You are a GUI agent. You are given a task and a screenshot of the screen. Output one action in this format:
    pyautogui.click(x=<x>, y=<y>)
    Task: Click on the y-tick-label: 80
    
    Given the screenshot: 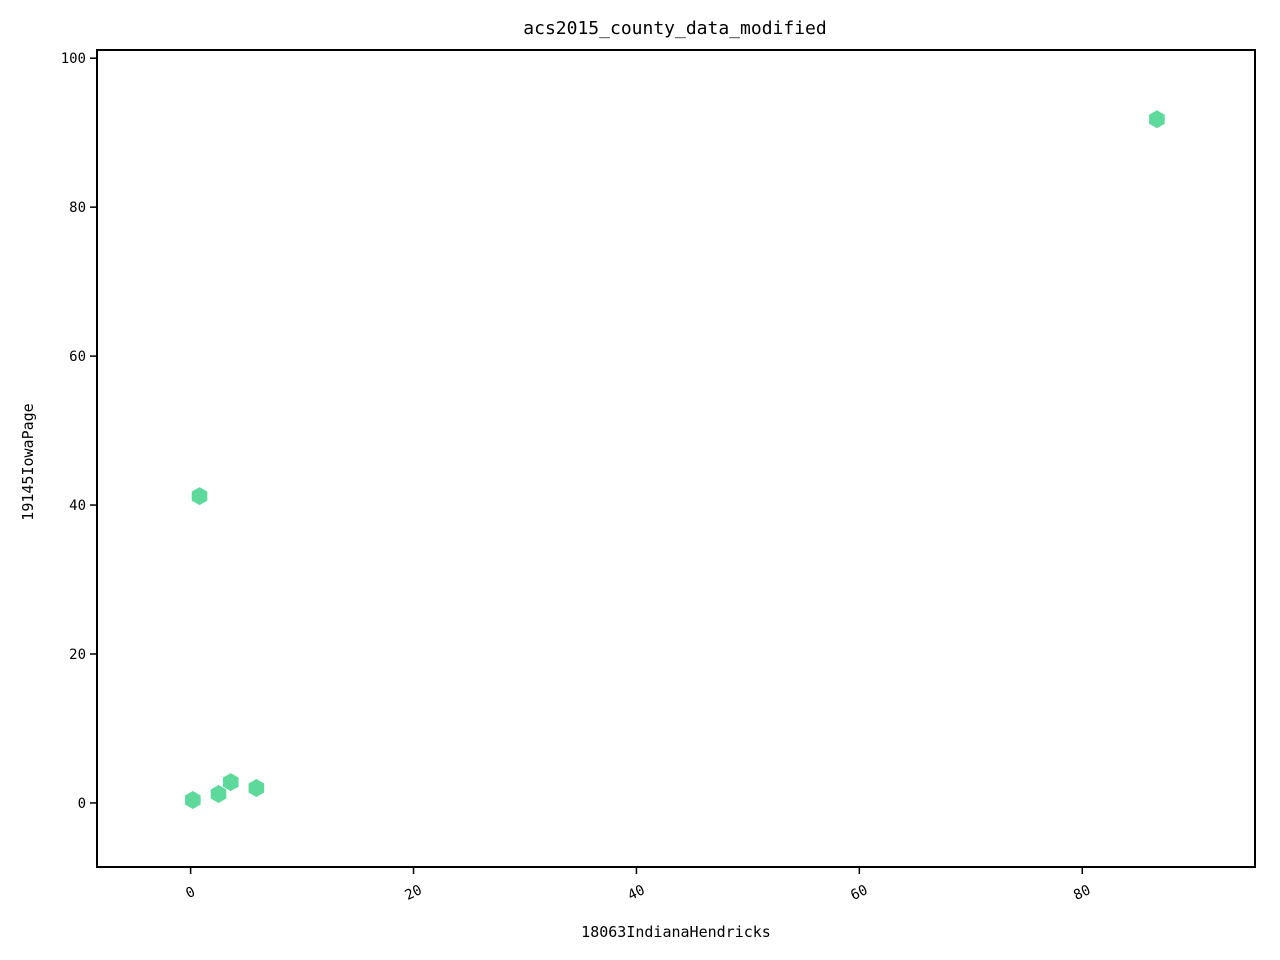 What is the action you would take?
    pyautogui.click(x=77, y=208)
    